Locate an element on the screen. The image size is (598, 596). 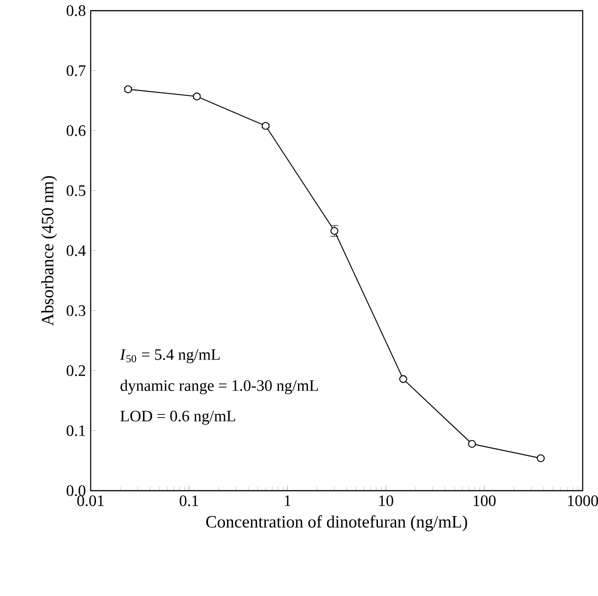
x-tick-label: 1 is located at coordinates (287, 500).